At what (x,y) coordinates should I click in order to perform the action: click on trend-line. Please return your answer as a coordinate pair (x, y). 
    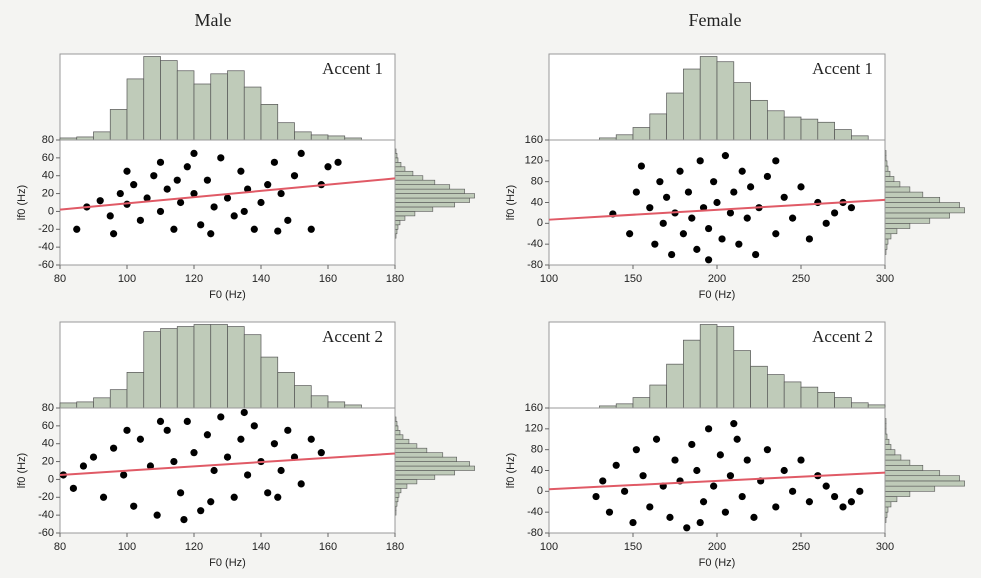
    Looking at the image, I should click on (227, 464).